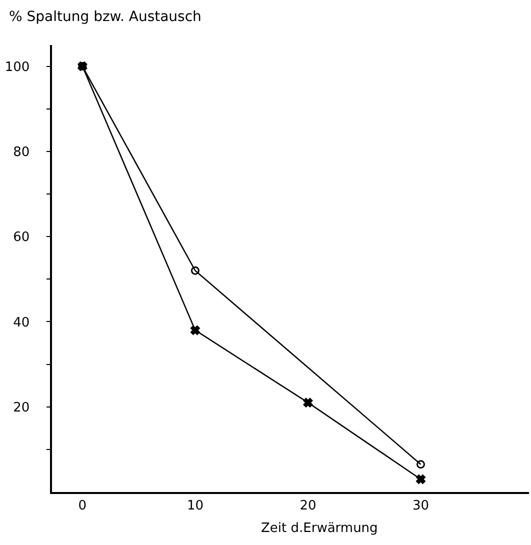  I want to click on y-tick-label: 80, so click(21, 152).